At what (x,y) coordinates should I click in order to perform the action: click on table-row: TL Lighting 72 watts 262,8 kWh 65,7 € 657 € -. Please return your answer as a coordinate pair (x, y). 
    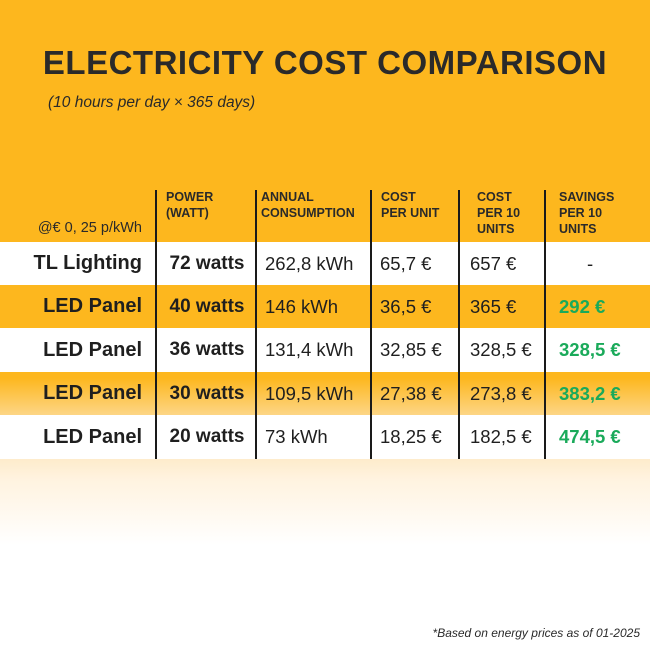
    Looking at the image, I should click on (325, 263).